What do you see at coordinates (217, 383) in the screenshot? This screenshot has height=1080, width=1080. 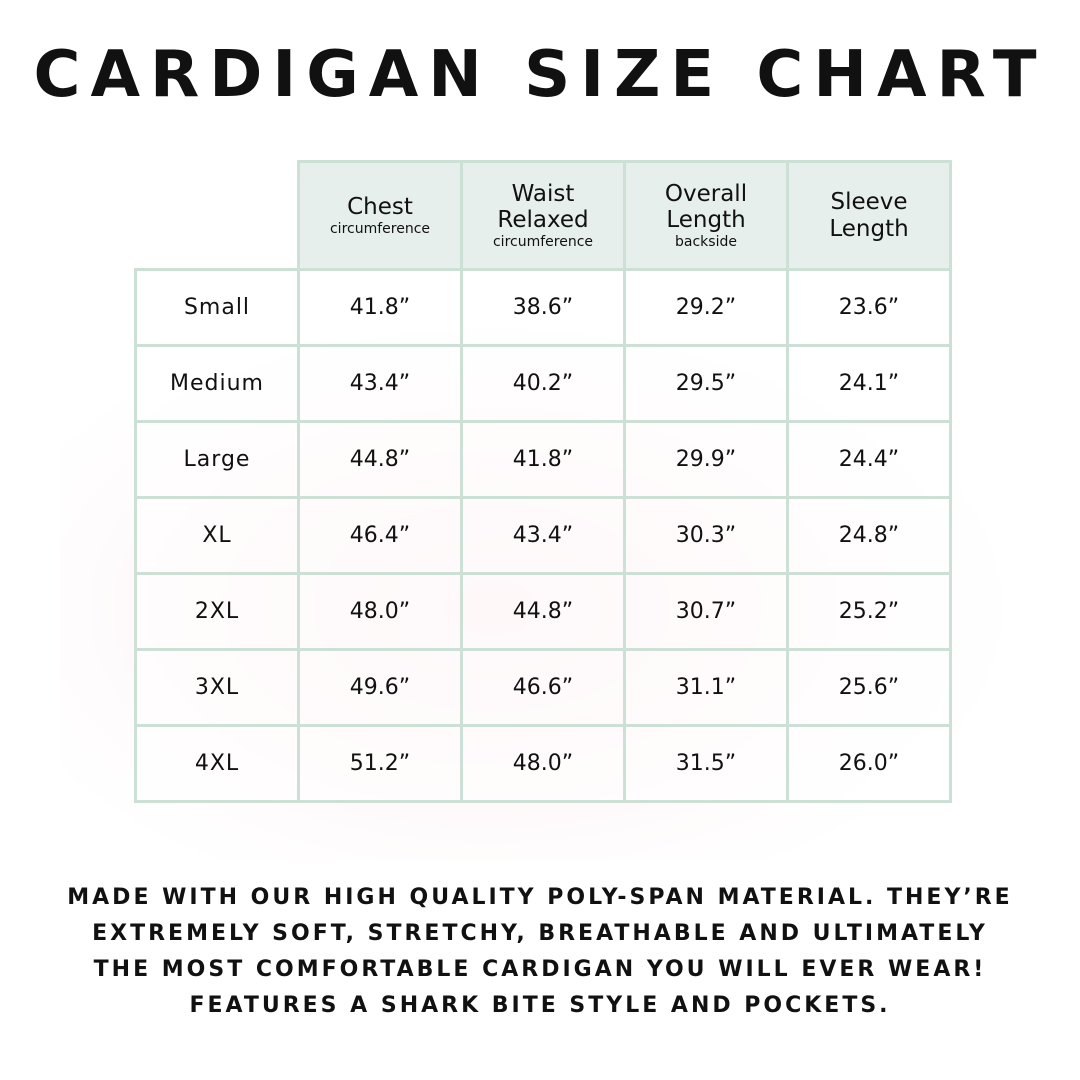 I see `size-label: Medium` at bounding box center [217, 383].